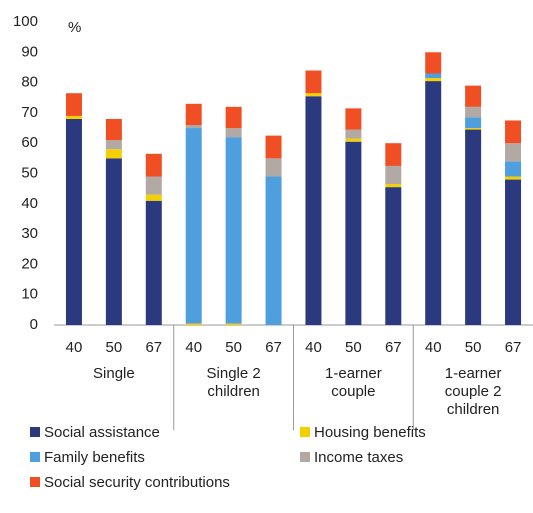 The width and height of the screenshot is (533, 513). I want to click on legend-label: Family benefits, so click(94, 457).